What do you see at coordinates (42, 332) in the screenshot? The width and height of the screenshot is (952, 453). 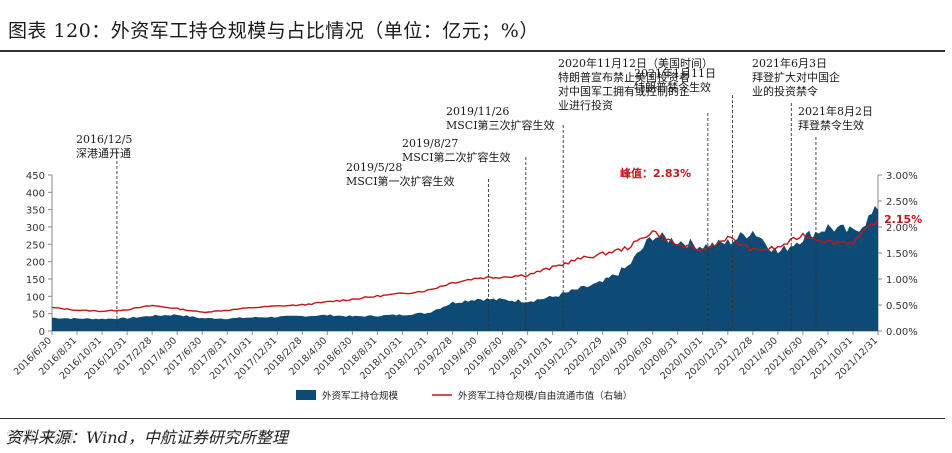 I see `y-tick-label-left: 0` at bounding box center [42, 332].